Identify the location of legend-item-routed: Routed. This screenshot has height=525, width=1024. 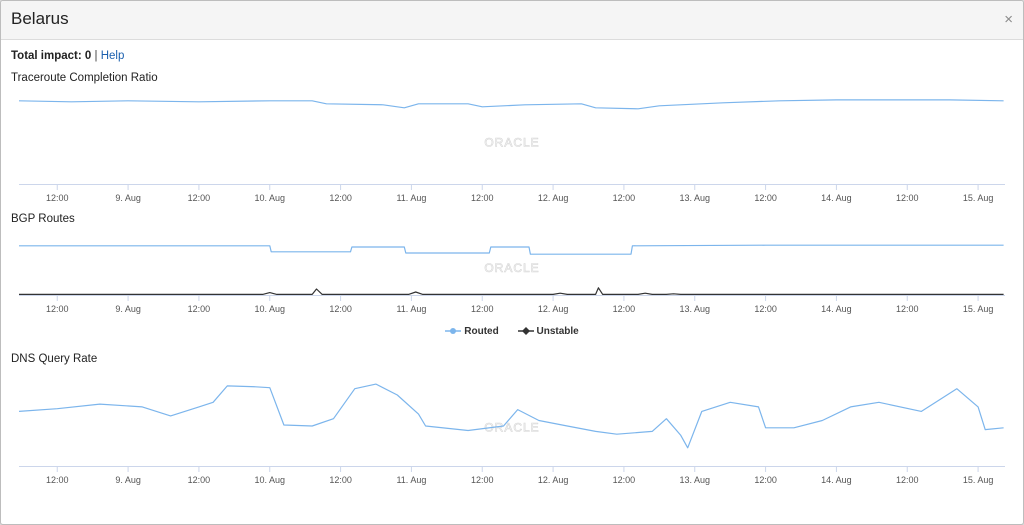
(472, 331).